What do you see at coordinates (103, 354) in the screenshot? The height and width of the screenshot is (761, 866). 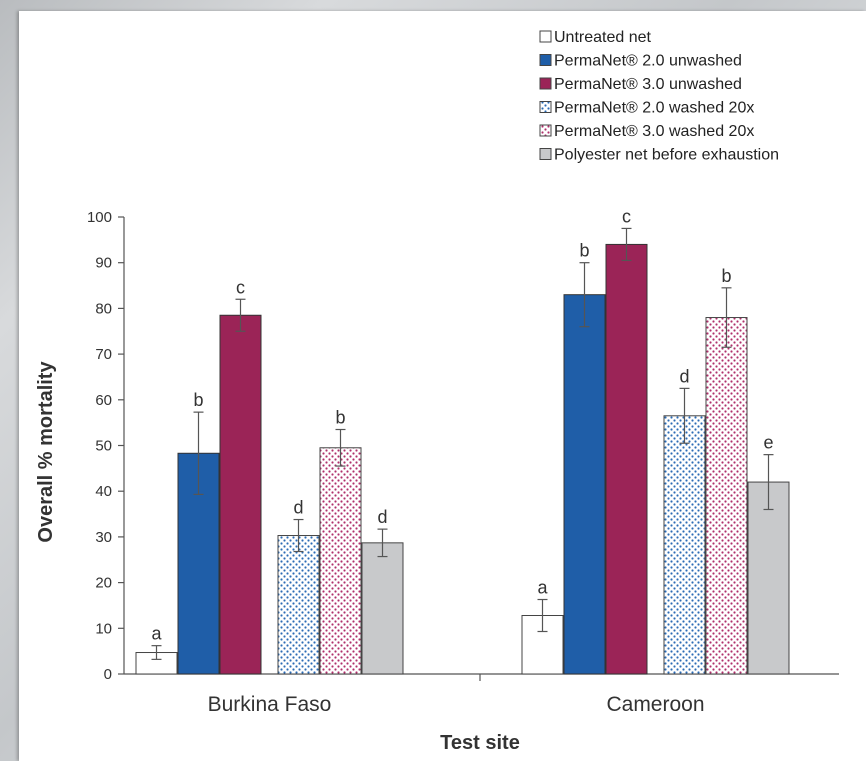 I see `y-tick-label: 70` at bounding box center [103, 354].